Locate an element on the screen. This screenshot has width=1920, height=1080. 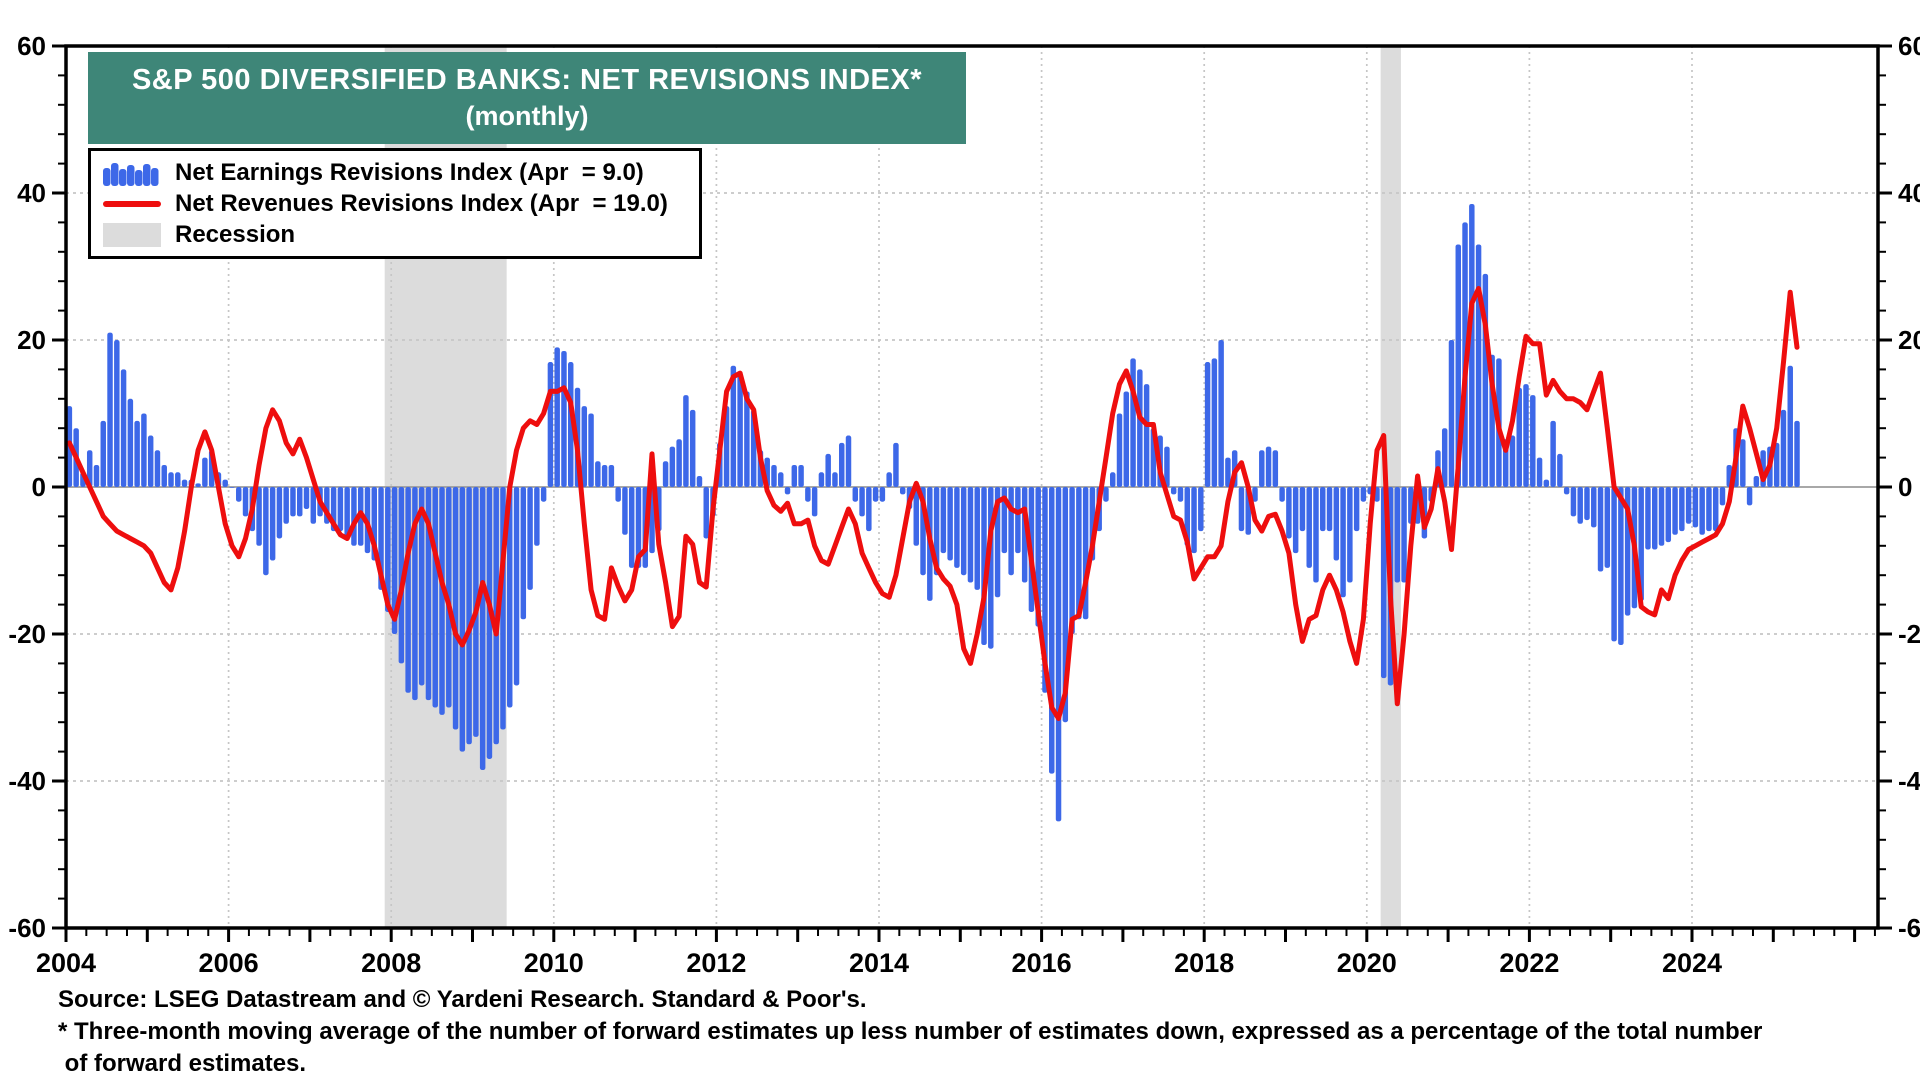
x-axis-label: 2020 is located at coordinates (1367, 963).